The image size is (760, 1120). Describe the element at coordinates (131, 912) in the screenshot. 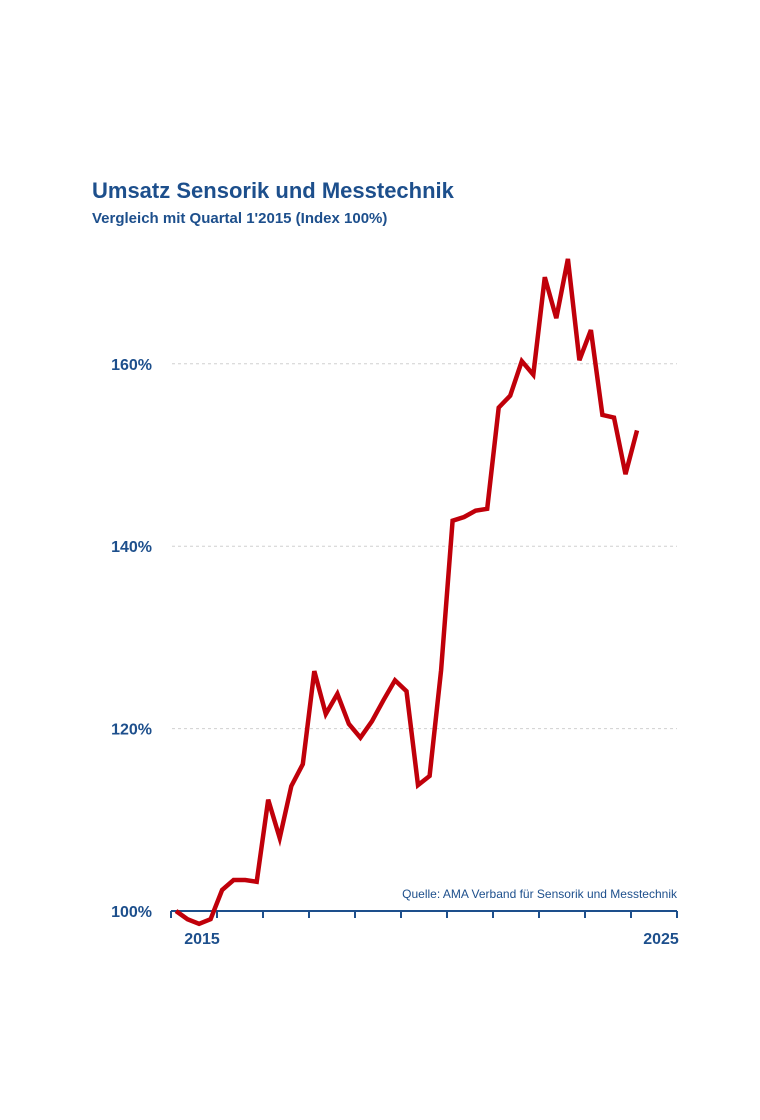

I see `y-tick-label: 100%` at that location.